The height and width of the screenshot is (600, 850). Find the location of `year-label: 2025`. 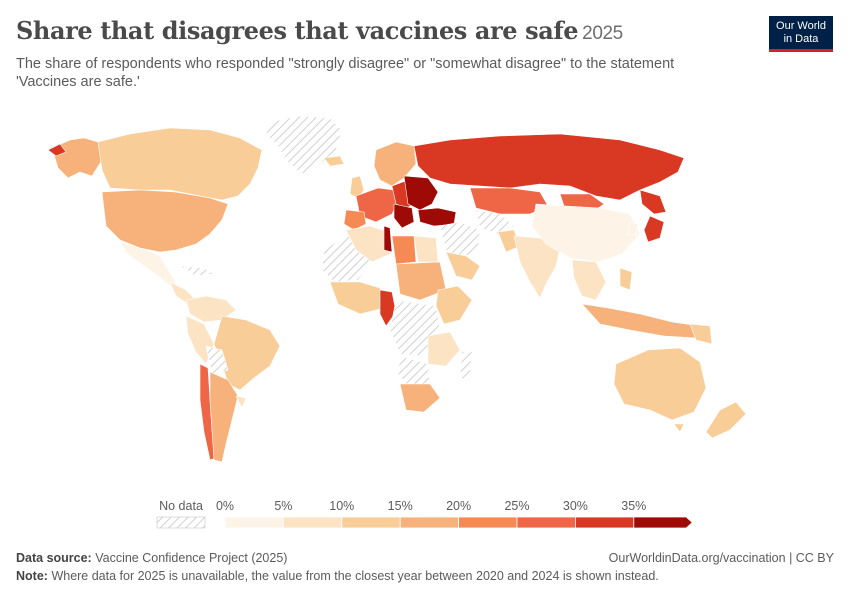

year-label: 2025 is located at coordinates (602, 33).